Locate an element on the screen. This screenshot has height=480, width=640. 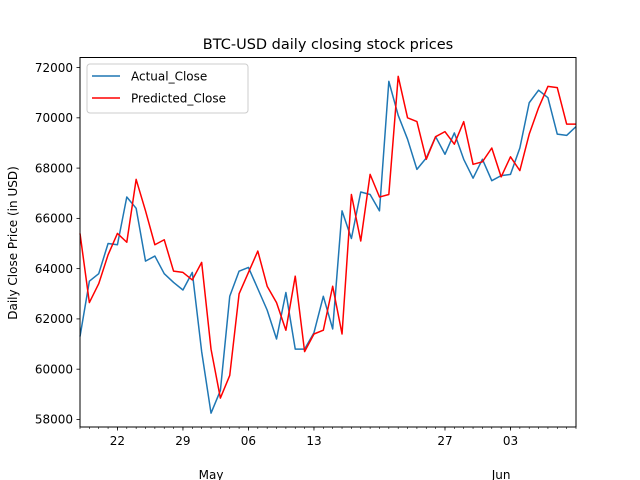
y-tick-label: 66000 is located at coordinates (54, 219).